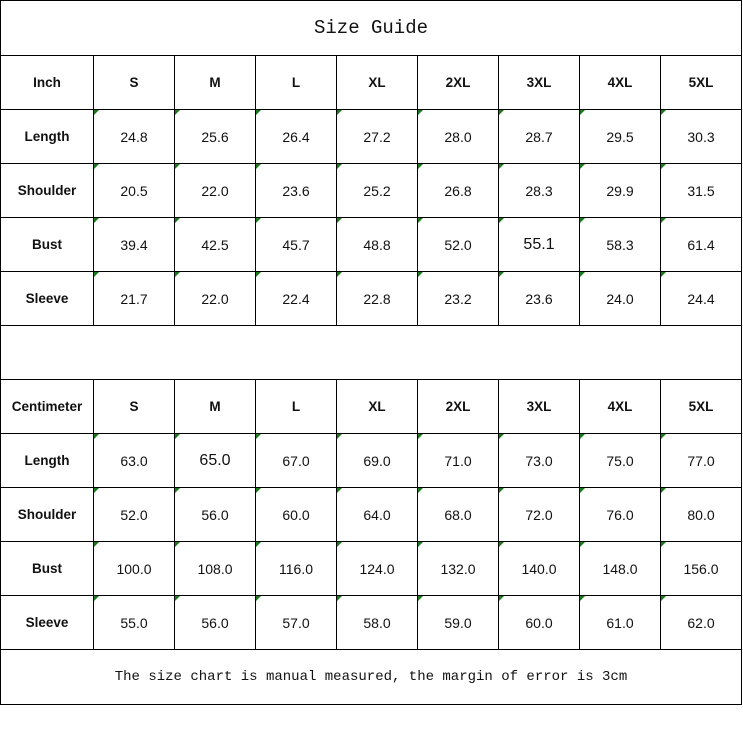 This screenshot has width=743, height=730. Describe the element at coordinates (377, 136) in the screenshot. I see `measurement-value: 27.2` at that location.